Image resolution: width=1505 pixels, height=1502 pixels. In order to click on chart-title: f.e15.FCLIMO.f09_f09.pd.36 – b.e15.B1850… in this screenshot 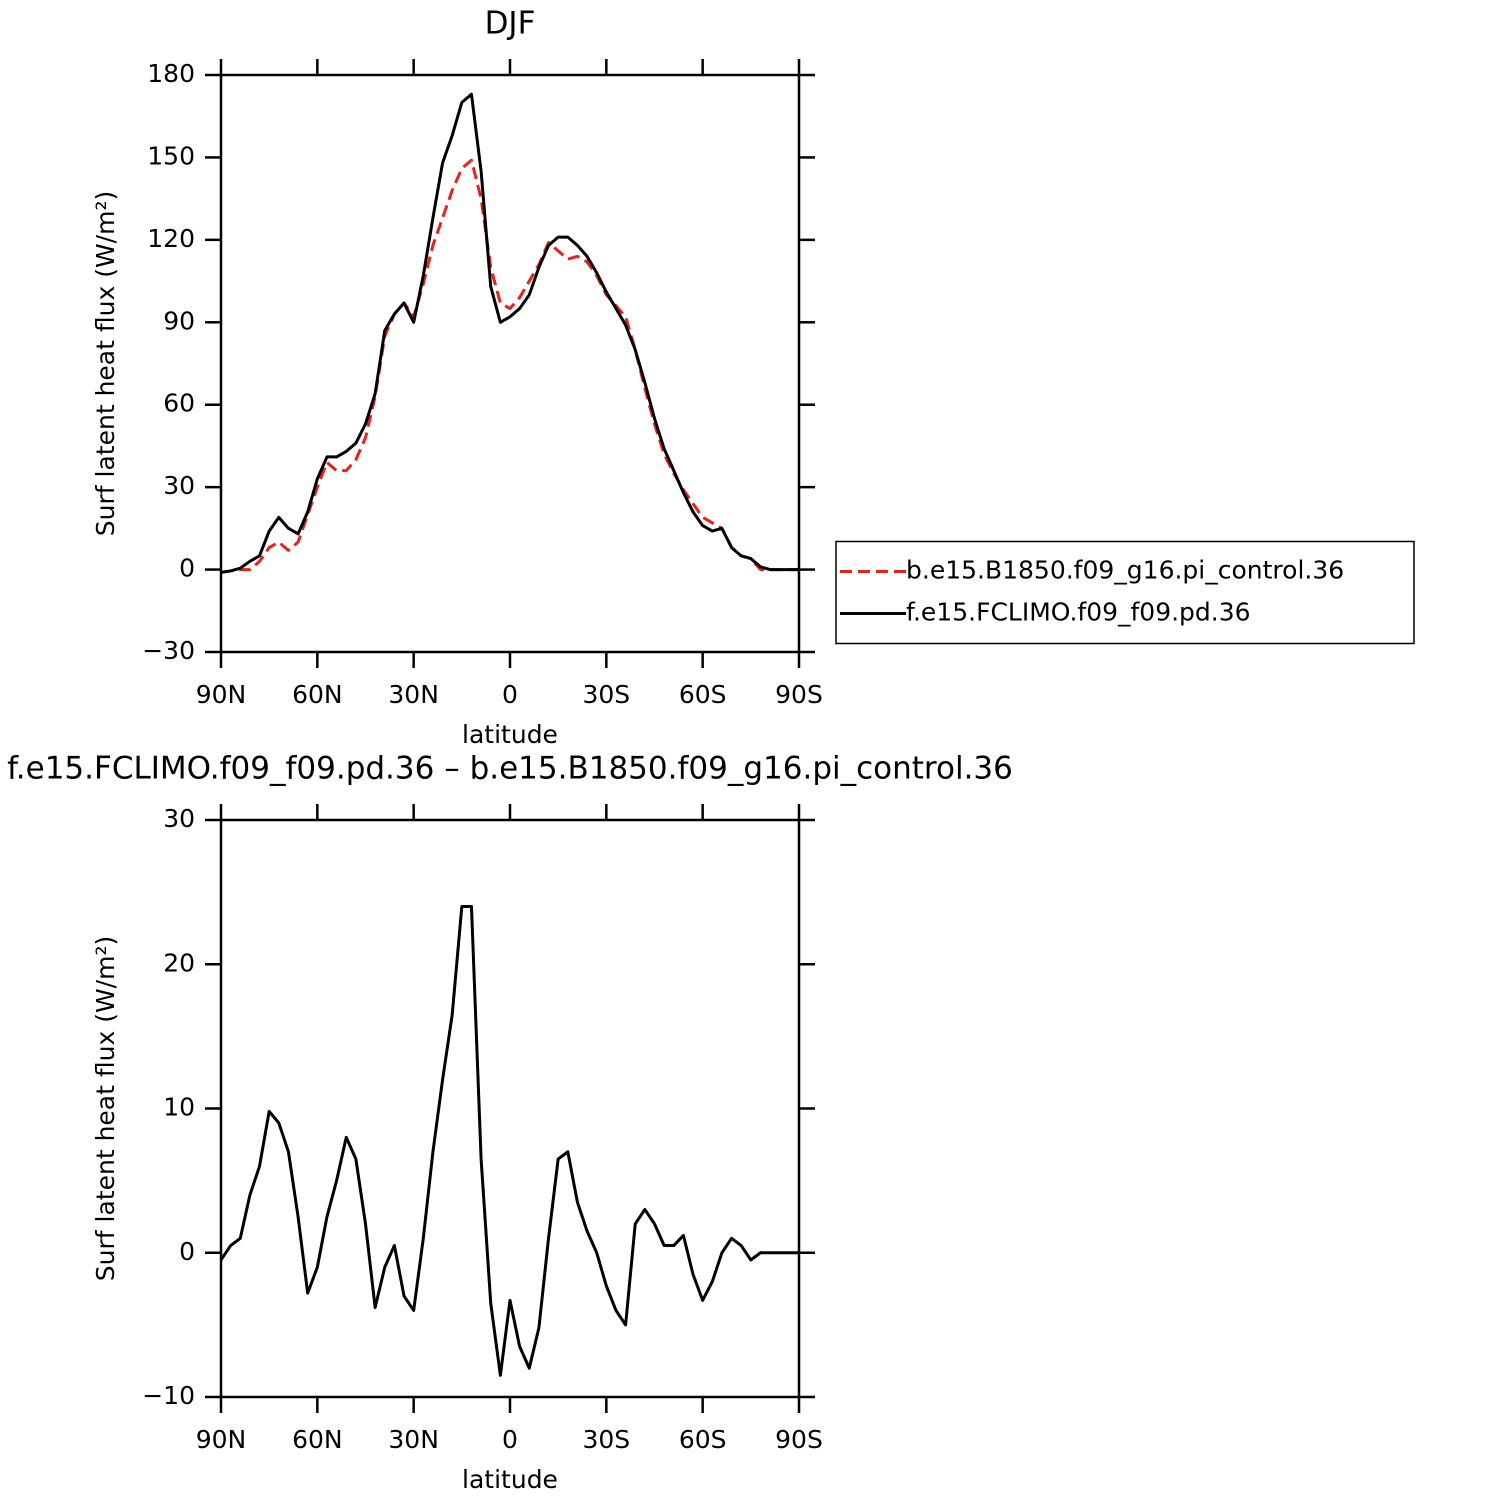, I will do `click(510, 769)`.